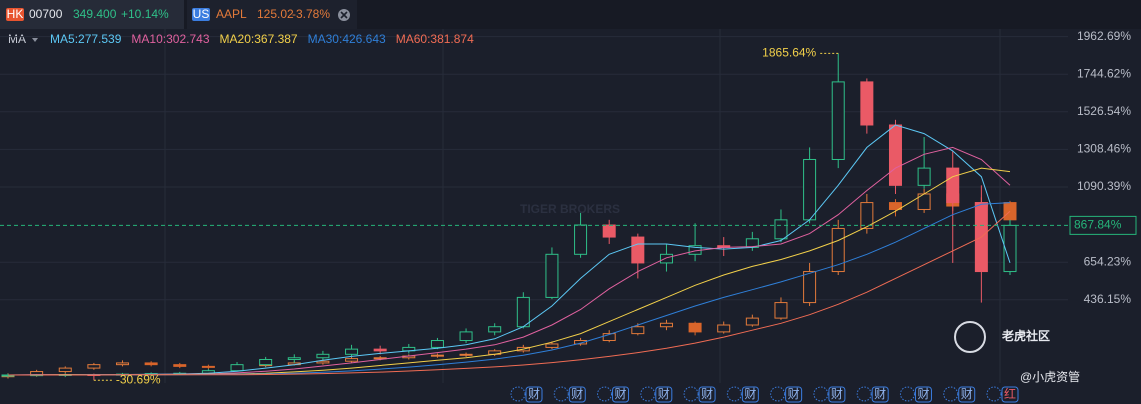 The image size is (1141, 404). I want to click on indicator-selector: MA, so click(17, 39).